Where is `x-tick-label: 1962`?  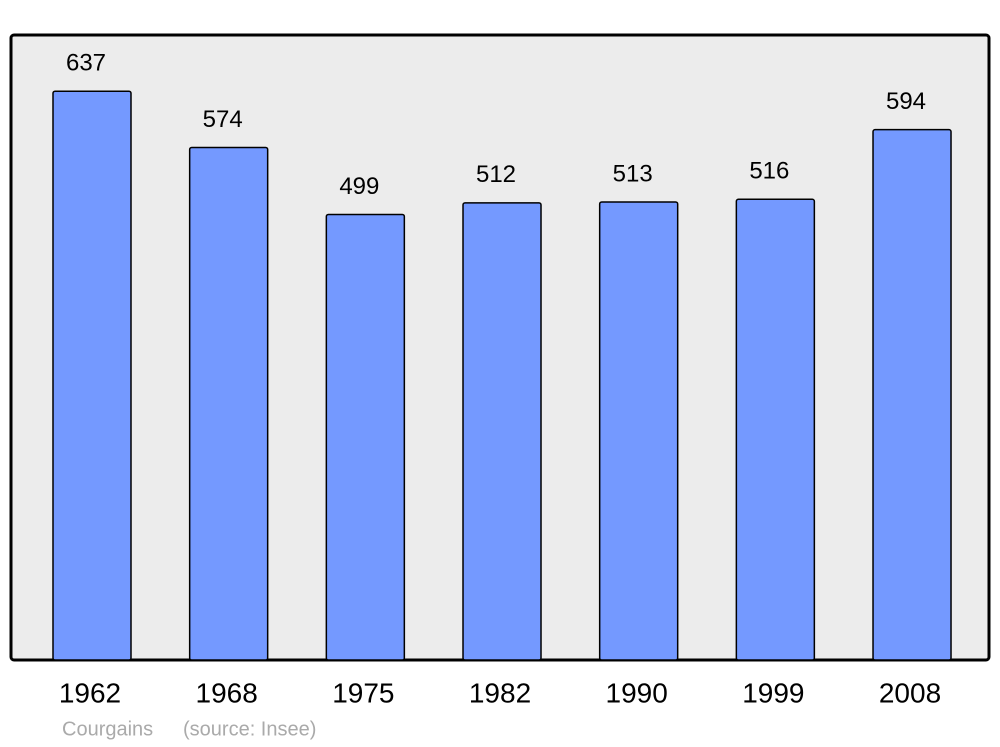
x-tick-label: 1962 is located at coordinates (90, 692).